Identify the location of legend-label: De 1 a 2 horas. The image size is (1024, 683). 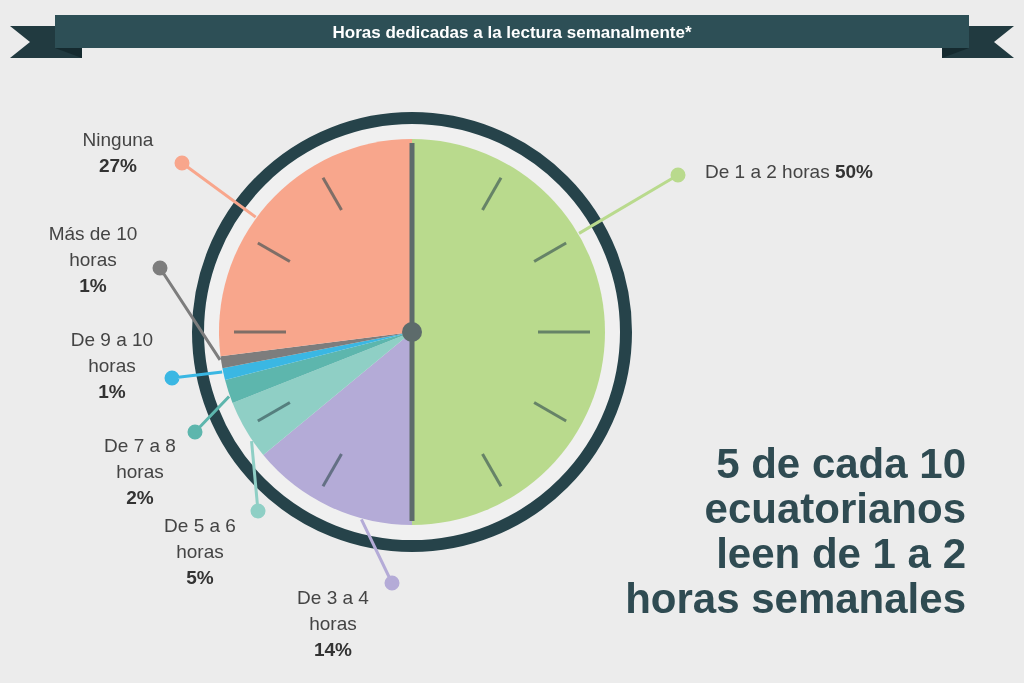
(767, 171).